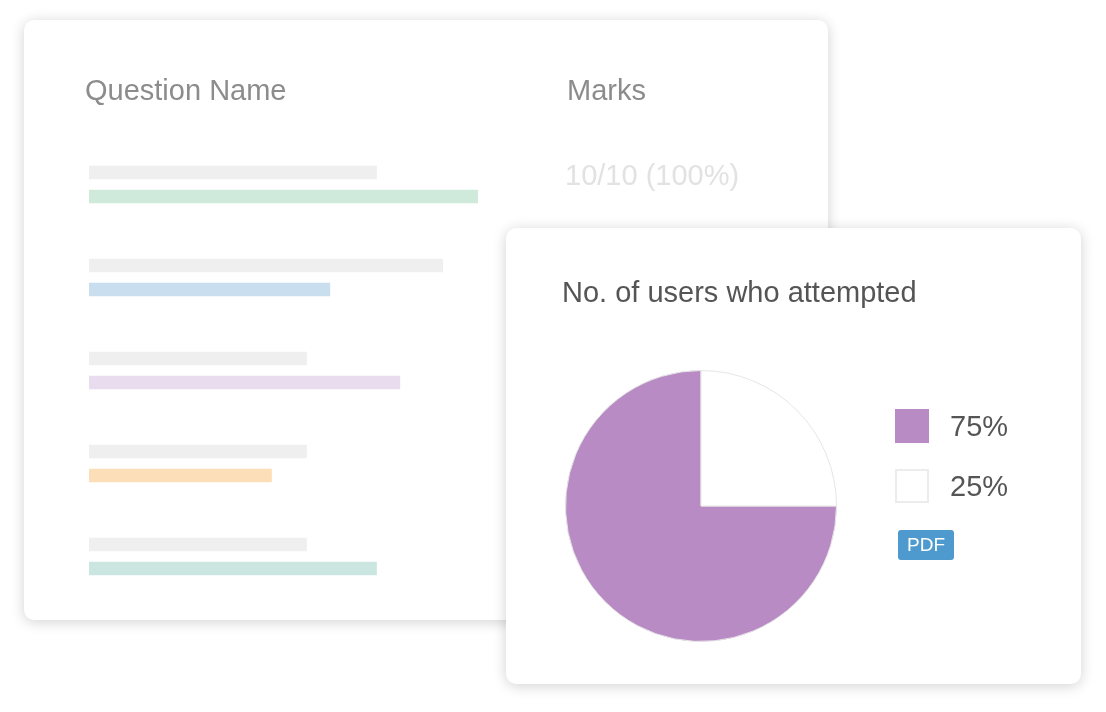  I want to click on text: Question Name, so click(186, 90).